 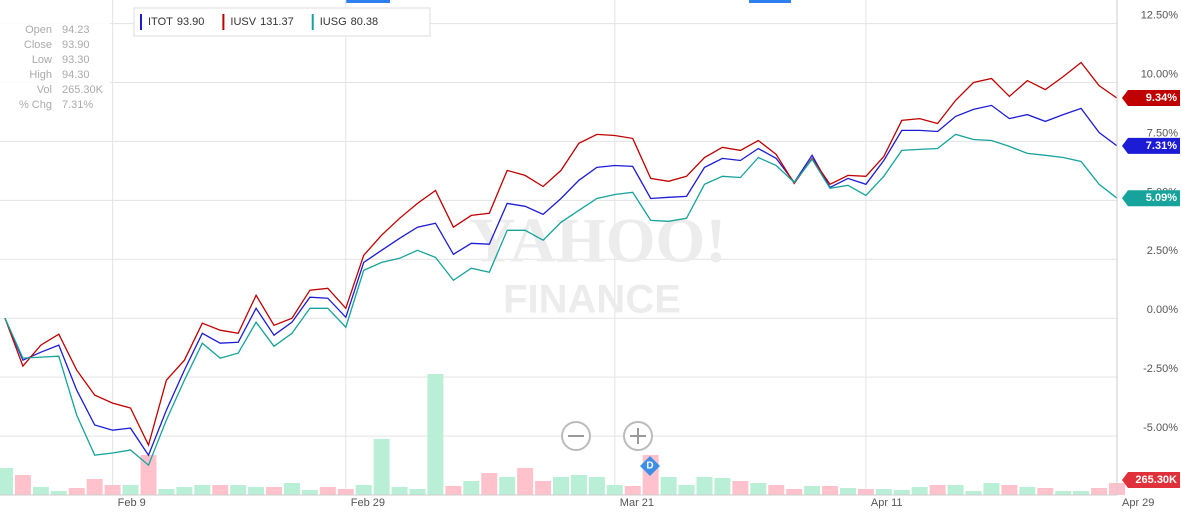 What do you see at coordinates (42, 60) in the screenshot?
I see `info-label: Low` at bounding box center [42, 60].